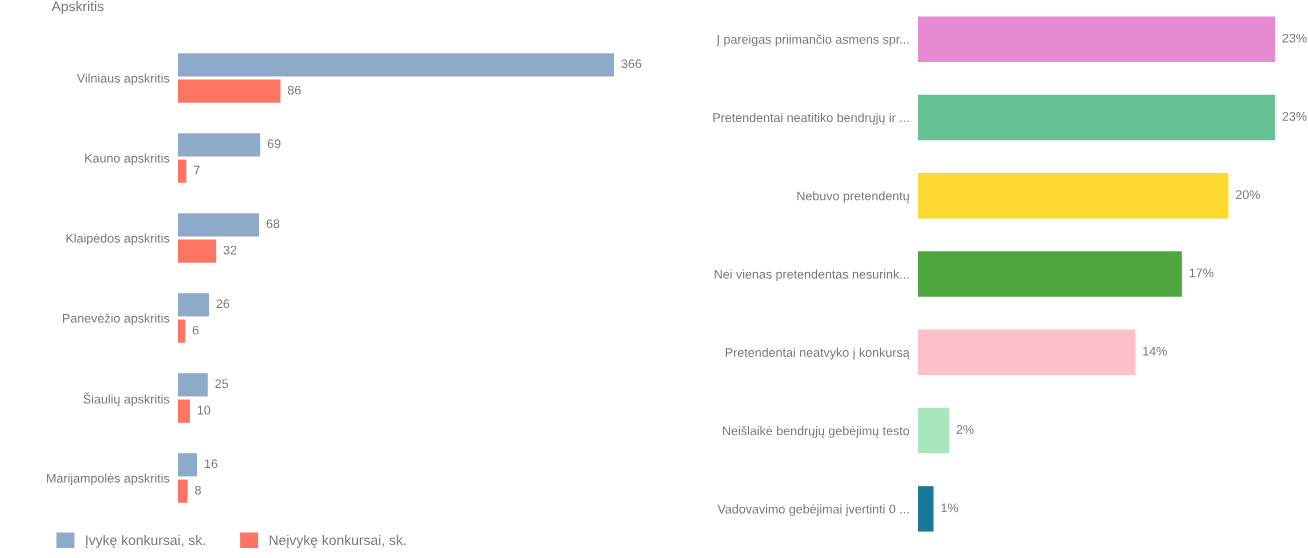 The image size is (1308, 558). I want to click on data-label: 10, so click(204, 410).